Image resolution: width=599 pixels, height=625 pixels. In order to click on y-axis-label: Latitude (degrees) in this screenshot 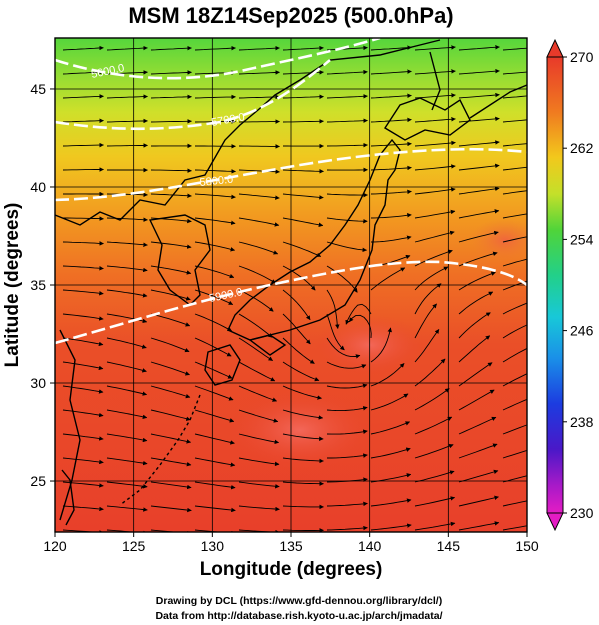, I will do `click(12, 285)`.